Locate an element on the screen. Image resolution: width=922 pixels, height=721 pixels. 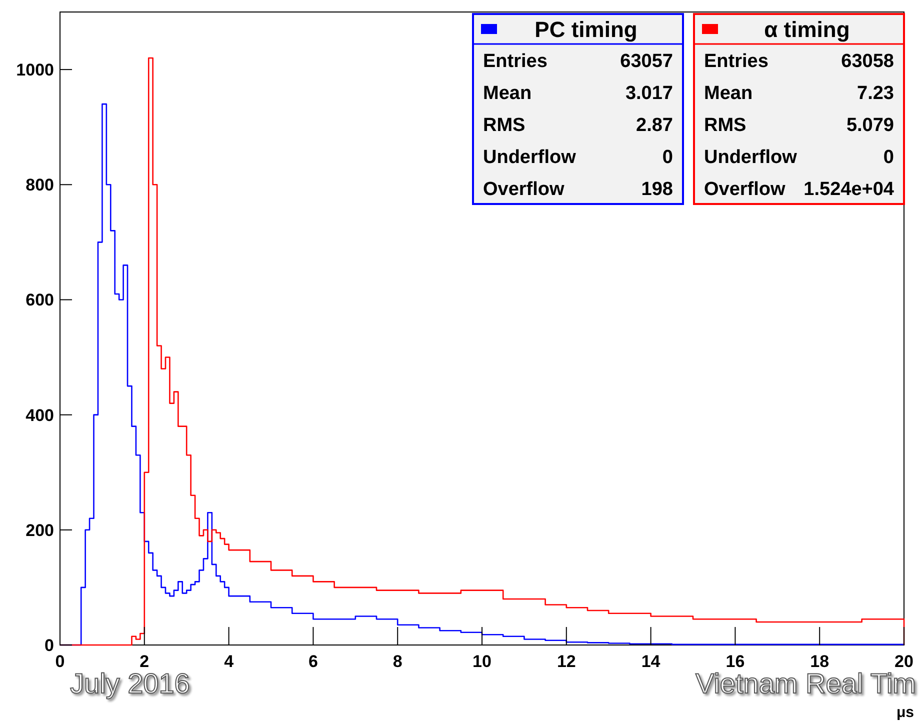
x-tick-label: 16 is located at coordinates (735, 661).